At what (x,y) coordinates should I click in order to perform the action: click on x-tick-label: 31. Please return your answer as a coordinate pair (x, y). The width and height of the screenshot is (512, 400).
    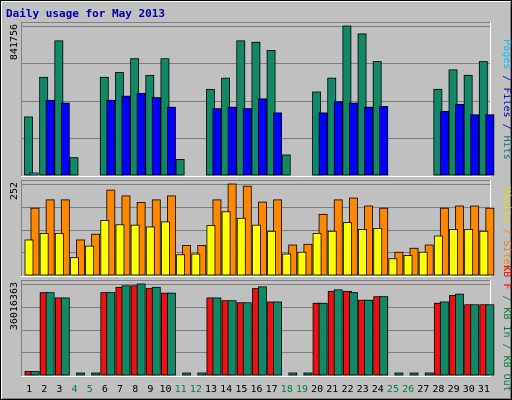
    Looking at the image, I should click on (484, 389).